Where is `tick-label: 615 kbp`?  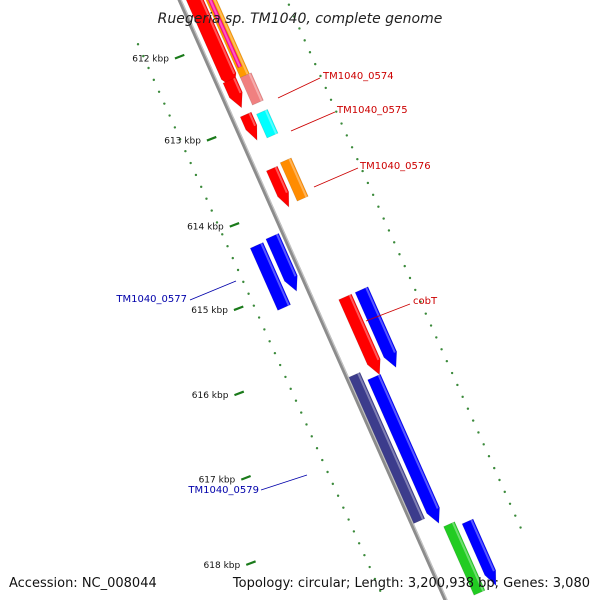
tick-label: 615 kbp is located at coordinates (209, 311).